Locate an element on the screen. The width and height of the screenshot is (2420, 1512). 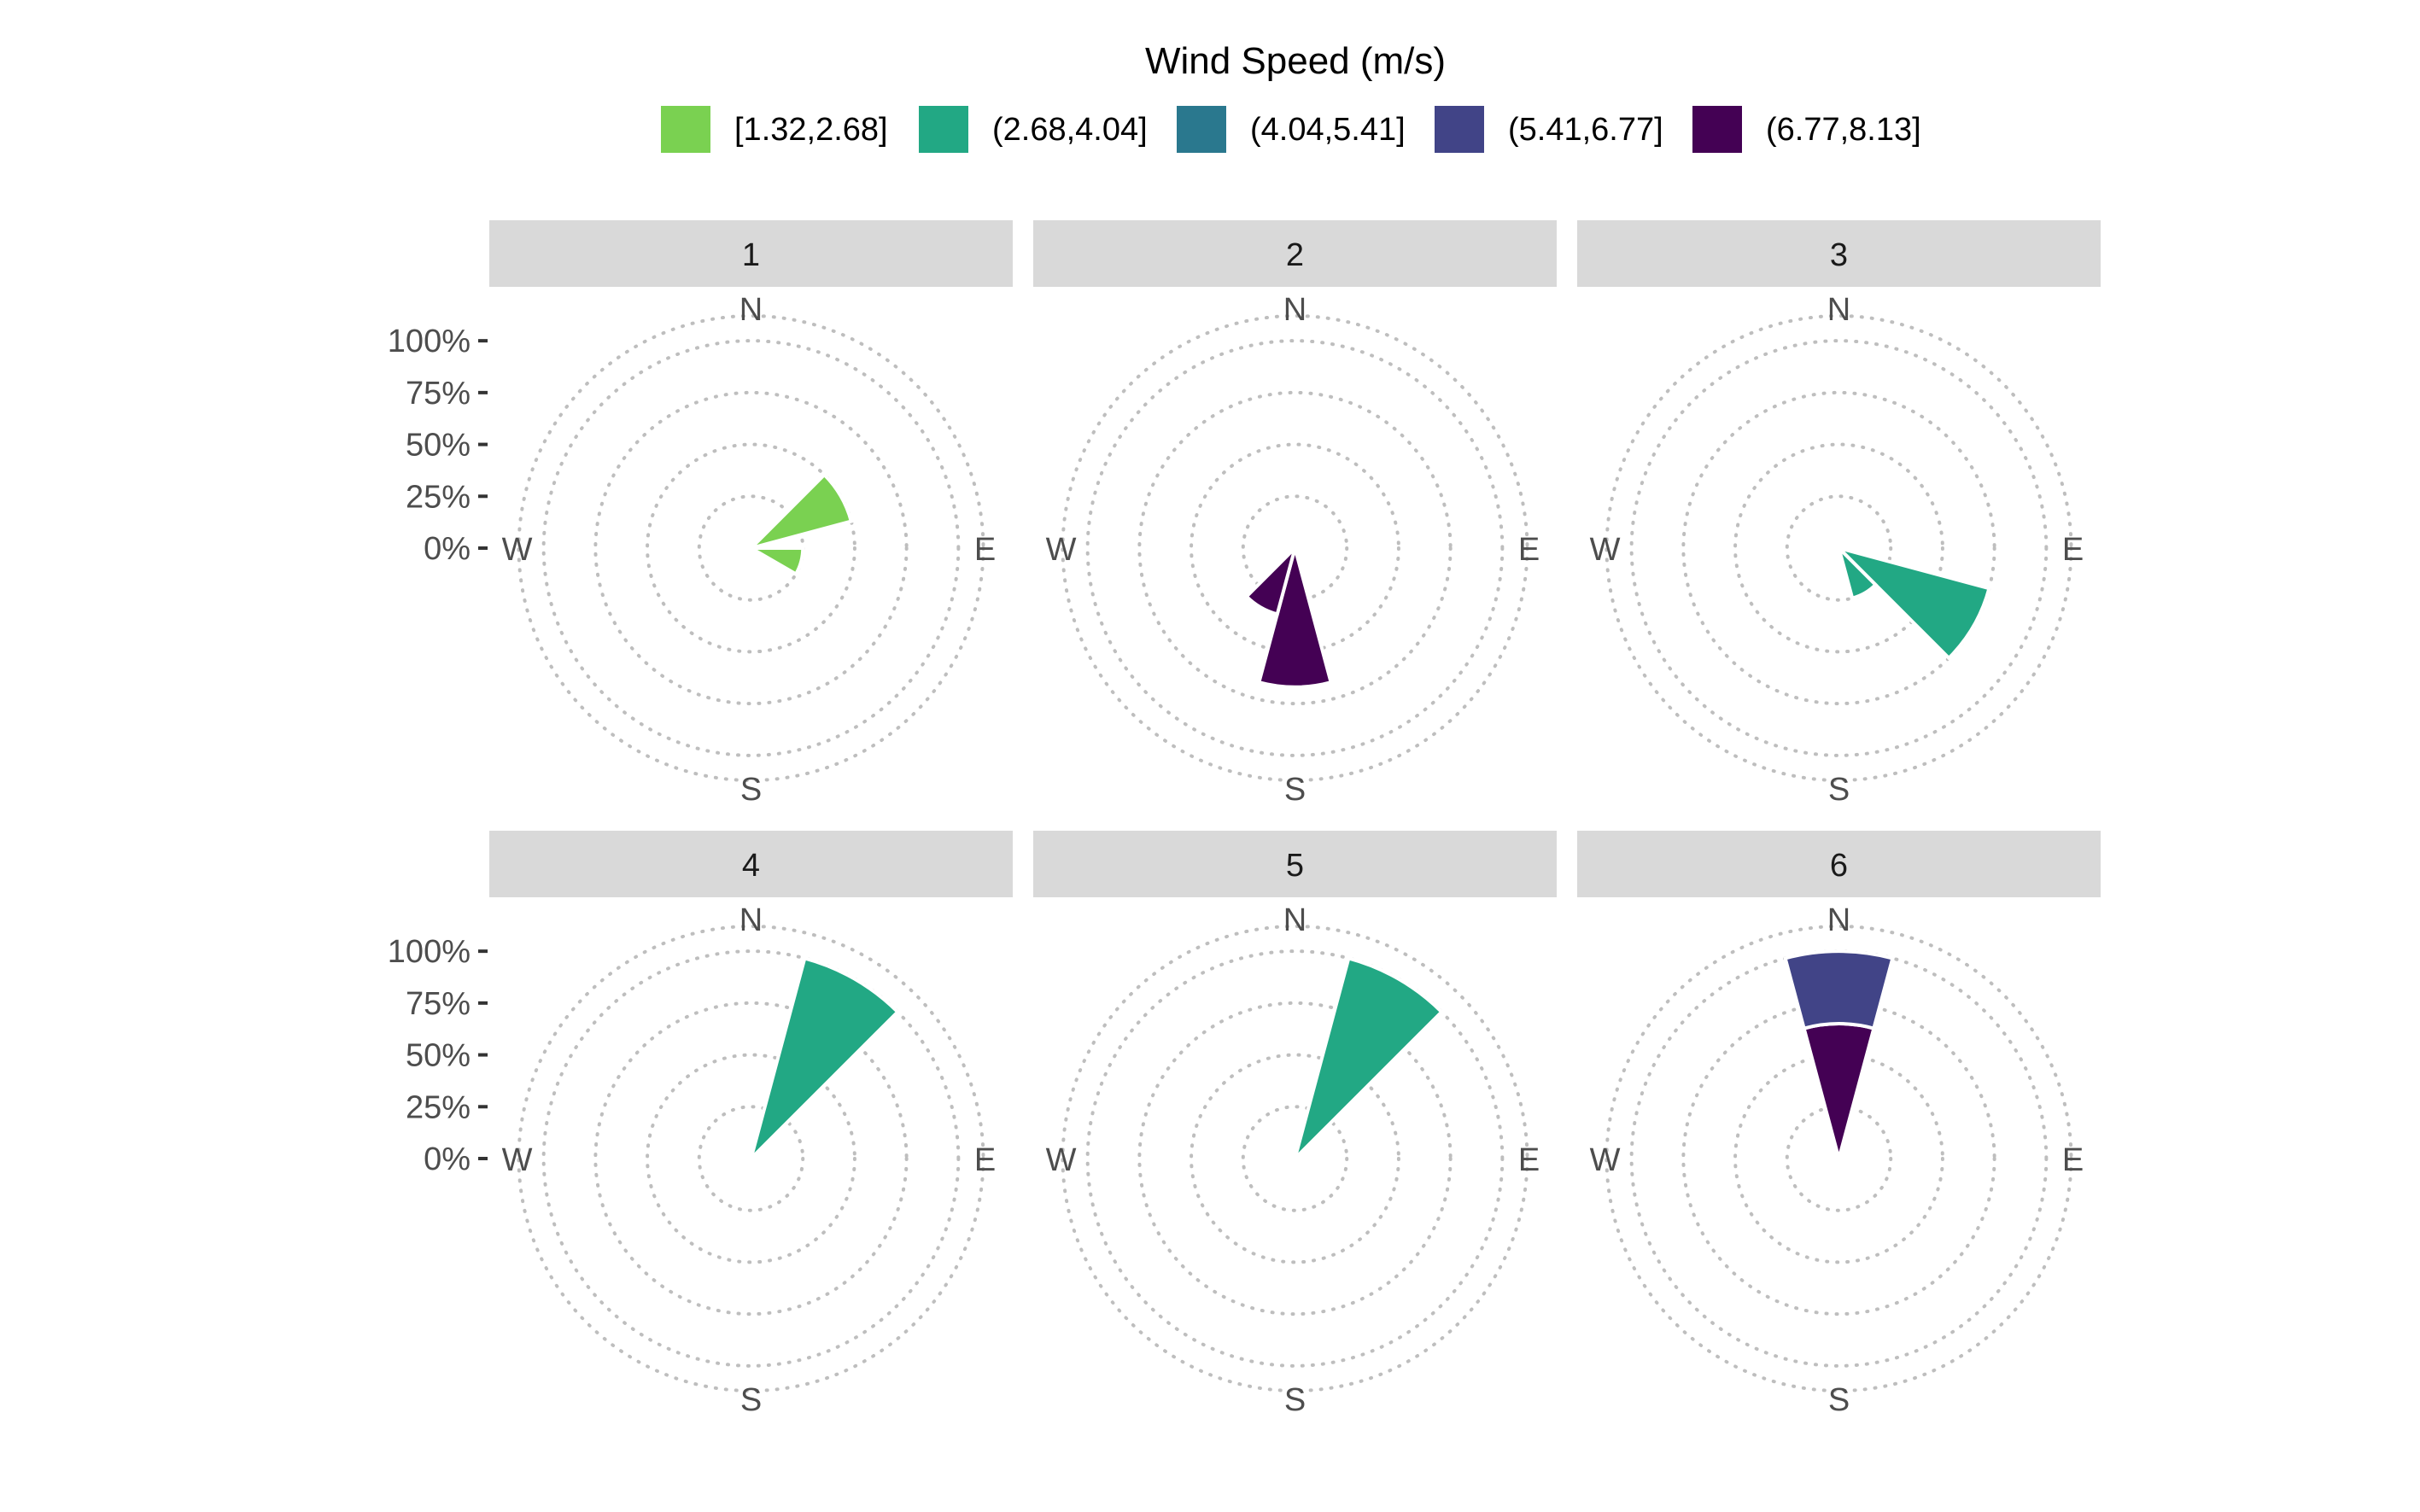
legend-entry: (2.68,4.04] is located at coordinates (1033, 129).